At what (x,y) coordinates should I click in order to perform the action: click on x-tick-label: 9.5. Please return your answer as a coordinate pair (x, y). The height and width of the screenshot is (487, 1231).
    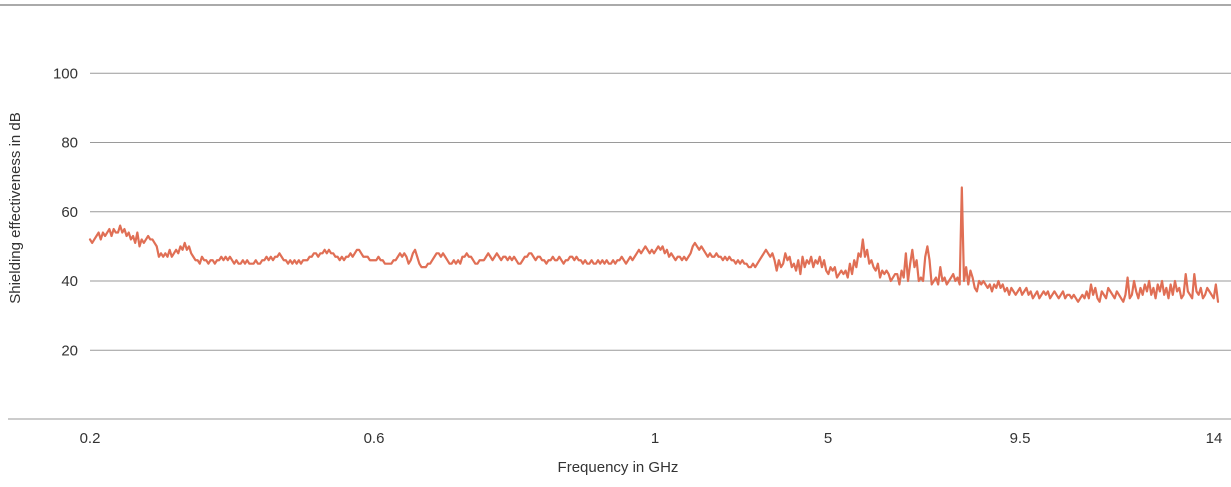
    Looking at the image, I should click on (1020, 438).